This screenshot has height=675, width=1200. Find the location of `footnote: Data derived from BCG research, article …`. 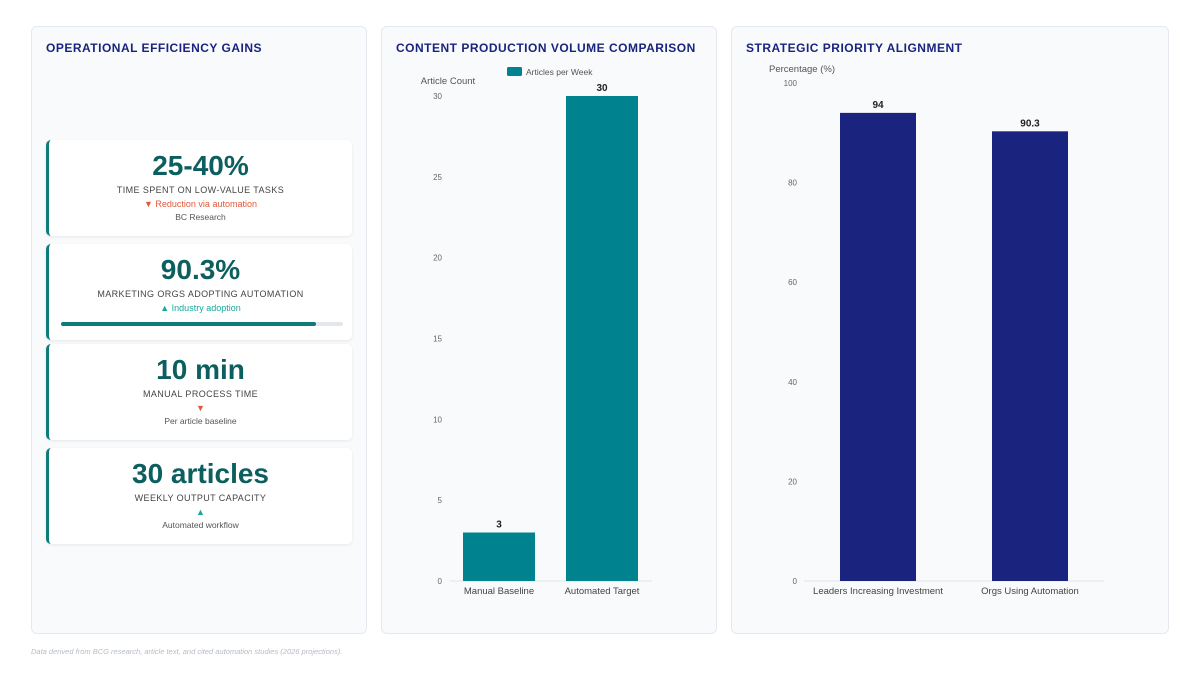

footnote: Data derived from BCG research, article … is located at coordinates (187, 651).